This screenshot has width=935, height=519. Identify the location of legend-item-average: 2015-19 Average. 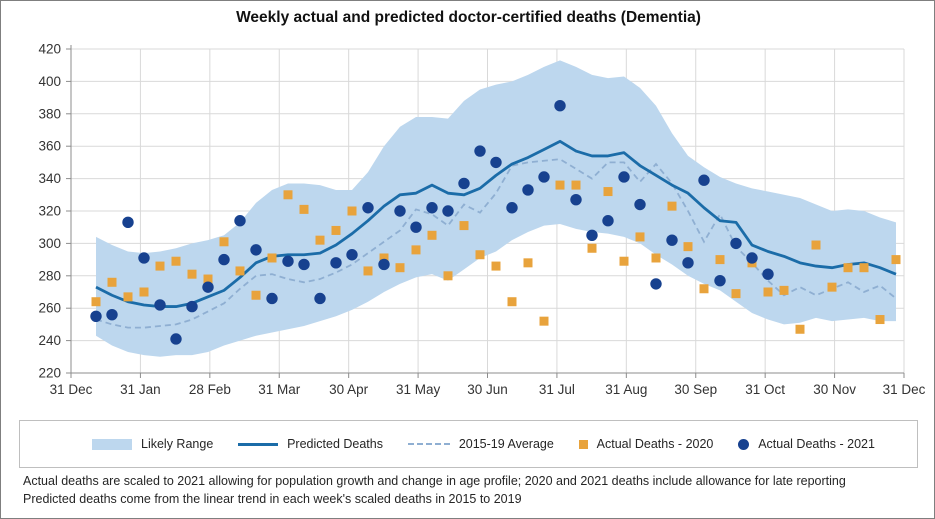
(480, 444).